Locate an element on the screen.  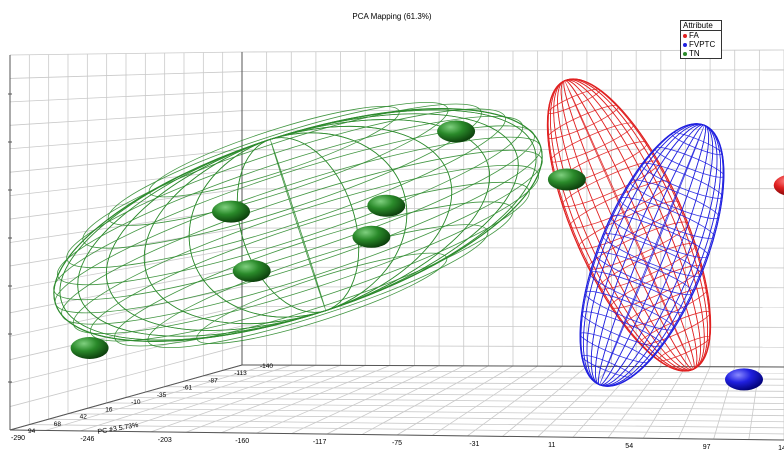
x-tick-label: -75 is located at coordinates (397, 443).